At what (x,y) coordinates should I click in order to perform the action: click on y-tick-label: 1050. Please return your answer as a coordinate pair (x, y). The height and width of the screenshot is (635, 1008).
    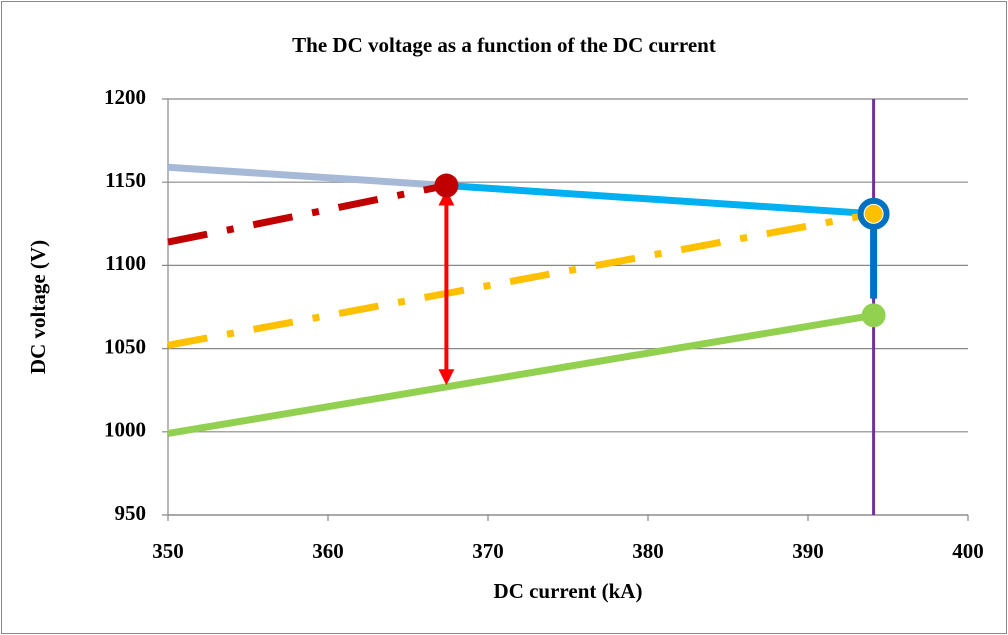
    Looking at the image, I should click on (125, 346).